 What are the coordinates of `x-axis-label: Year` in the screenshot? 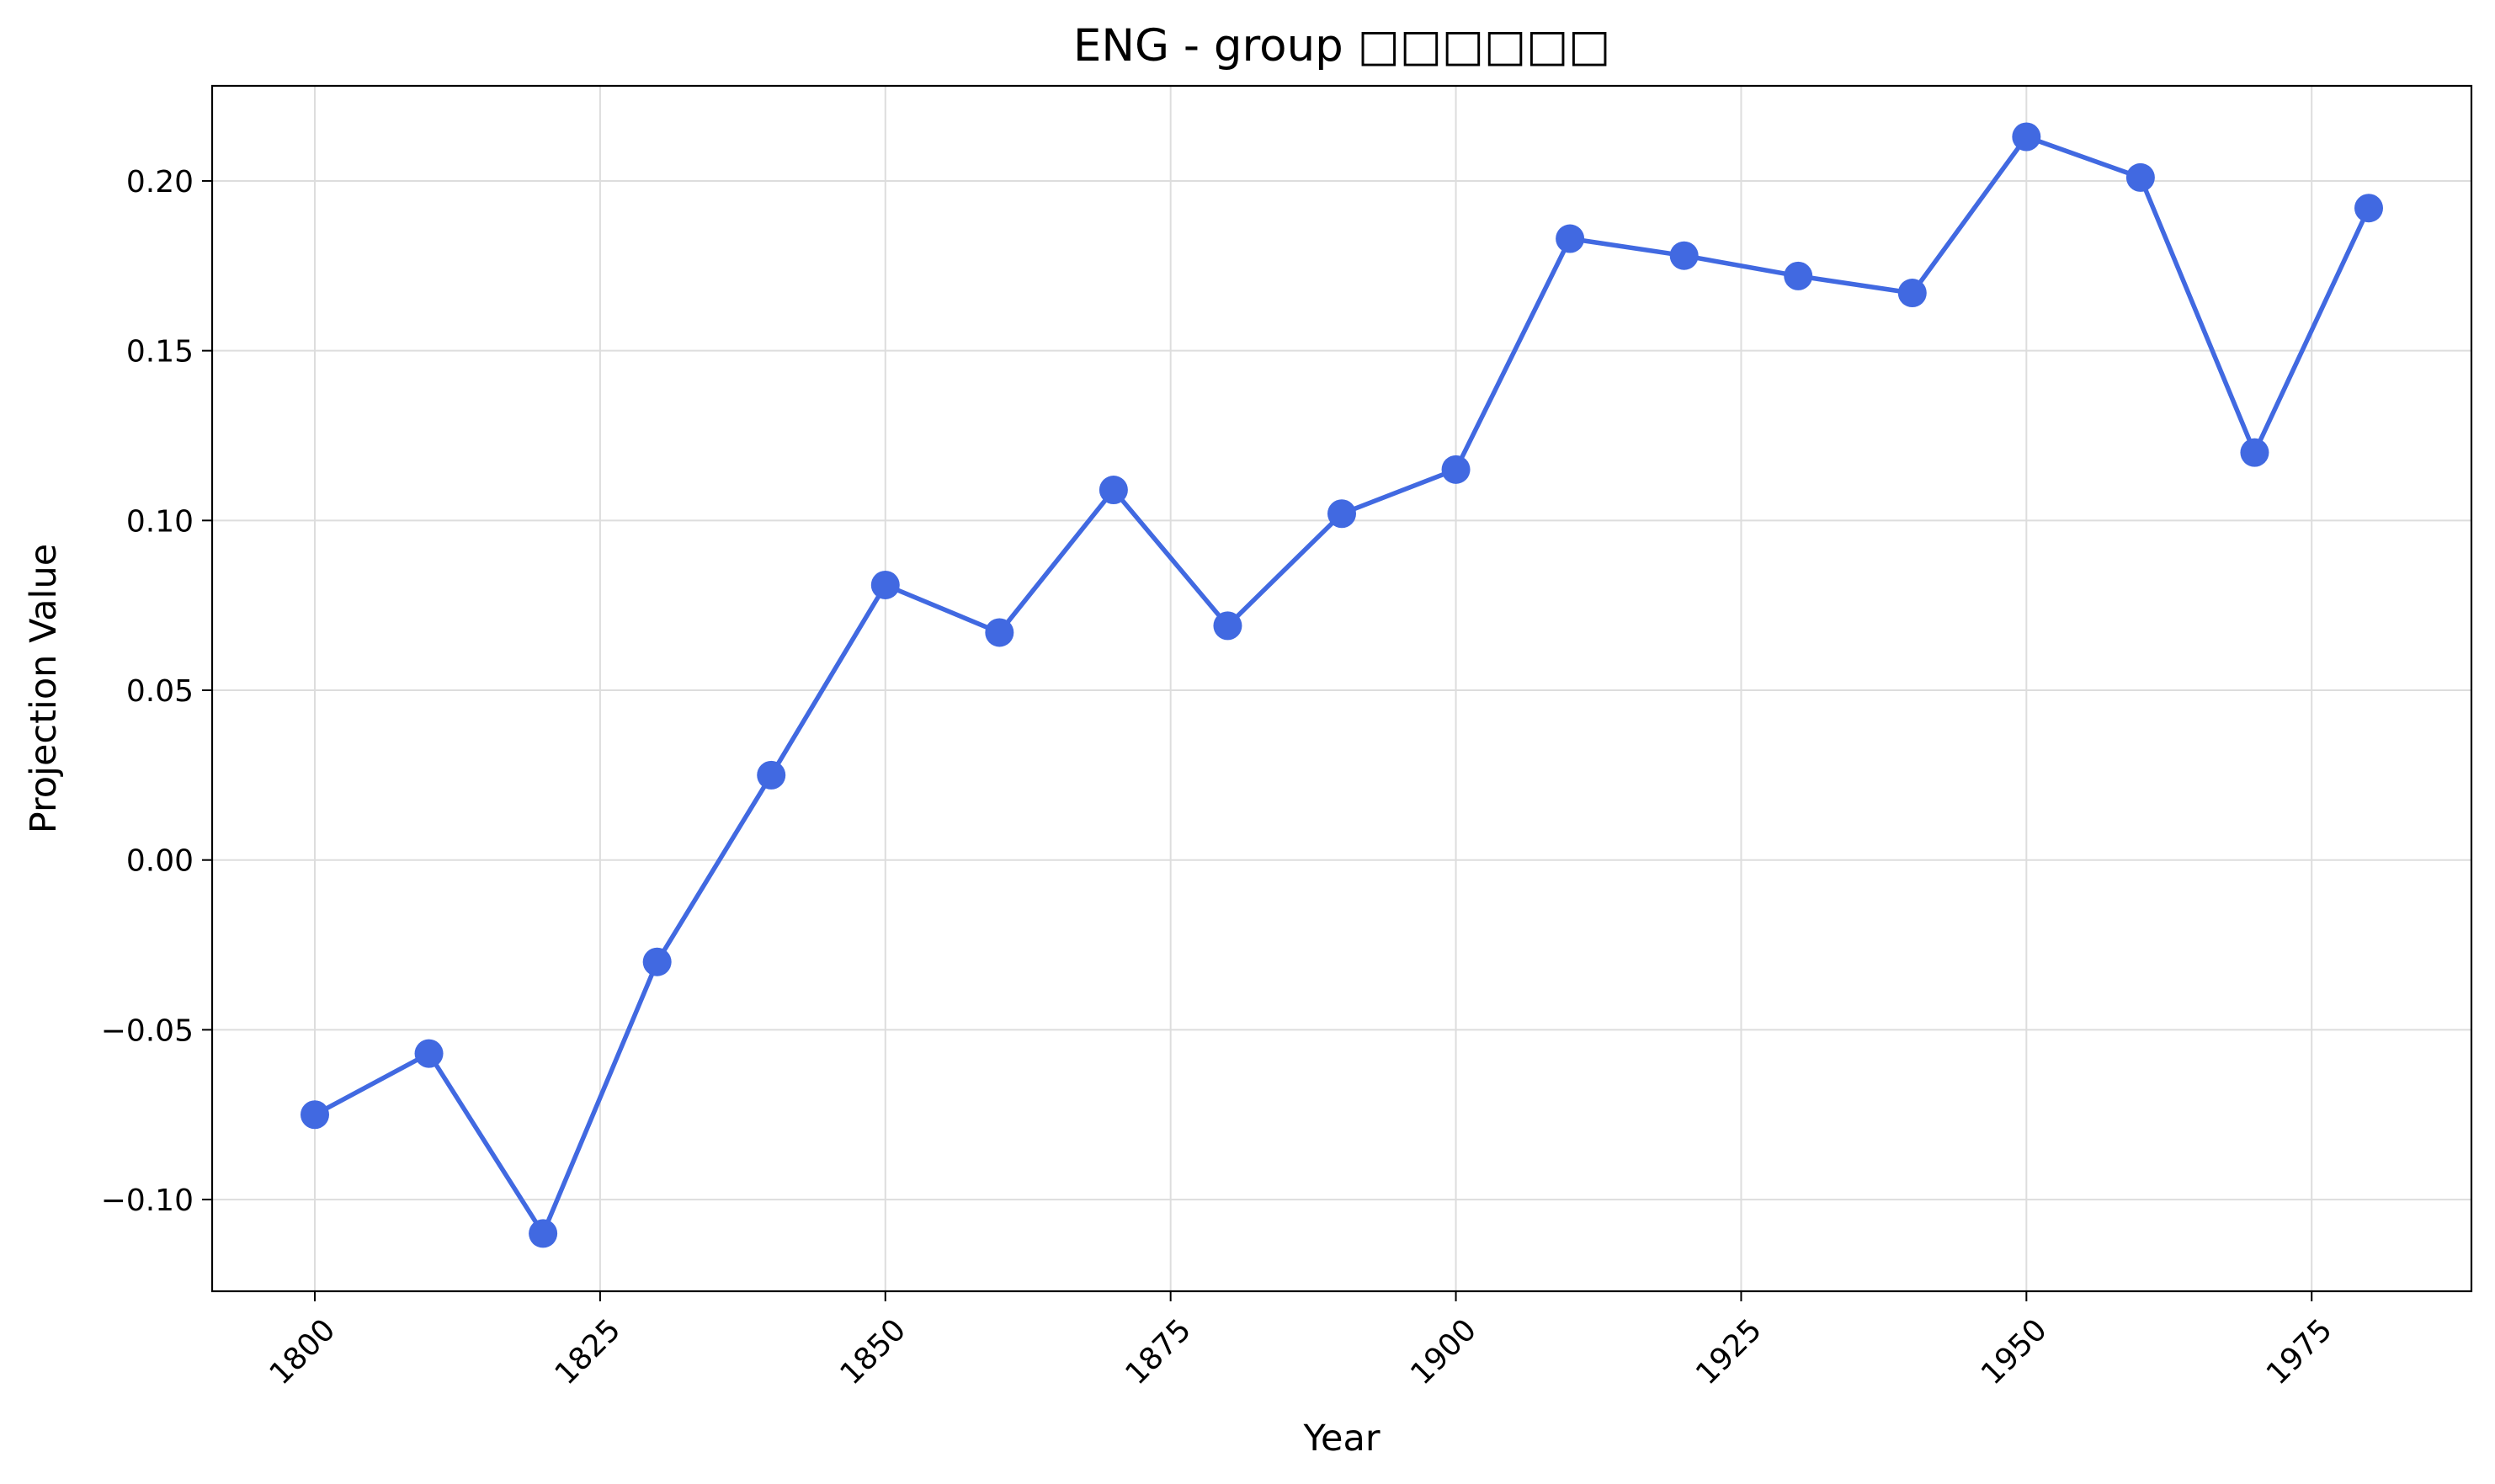 It's located at (1341, 1439).